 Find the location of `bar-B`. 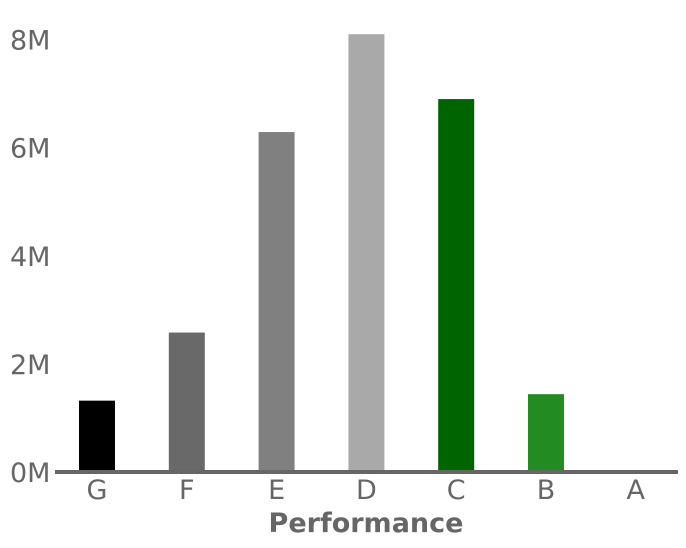

bar-B is located at coordinates (546, 433).